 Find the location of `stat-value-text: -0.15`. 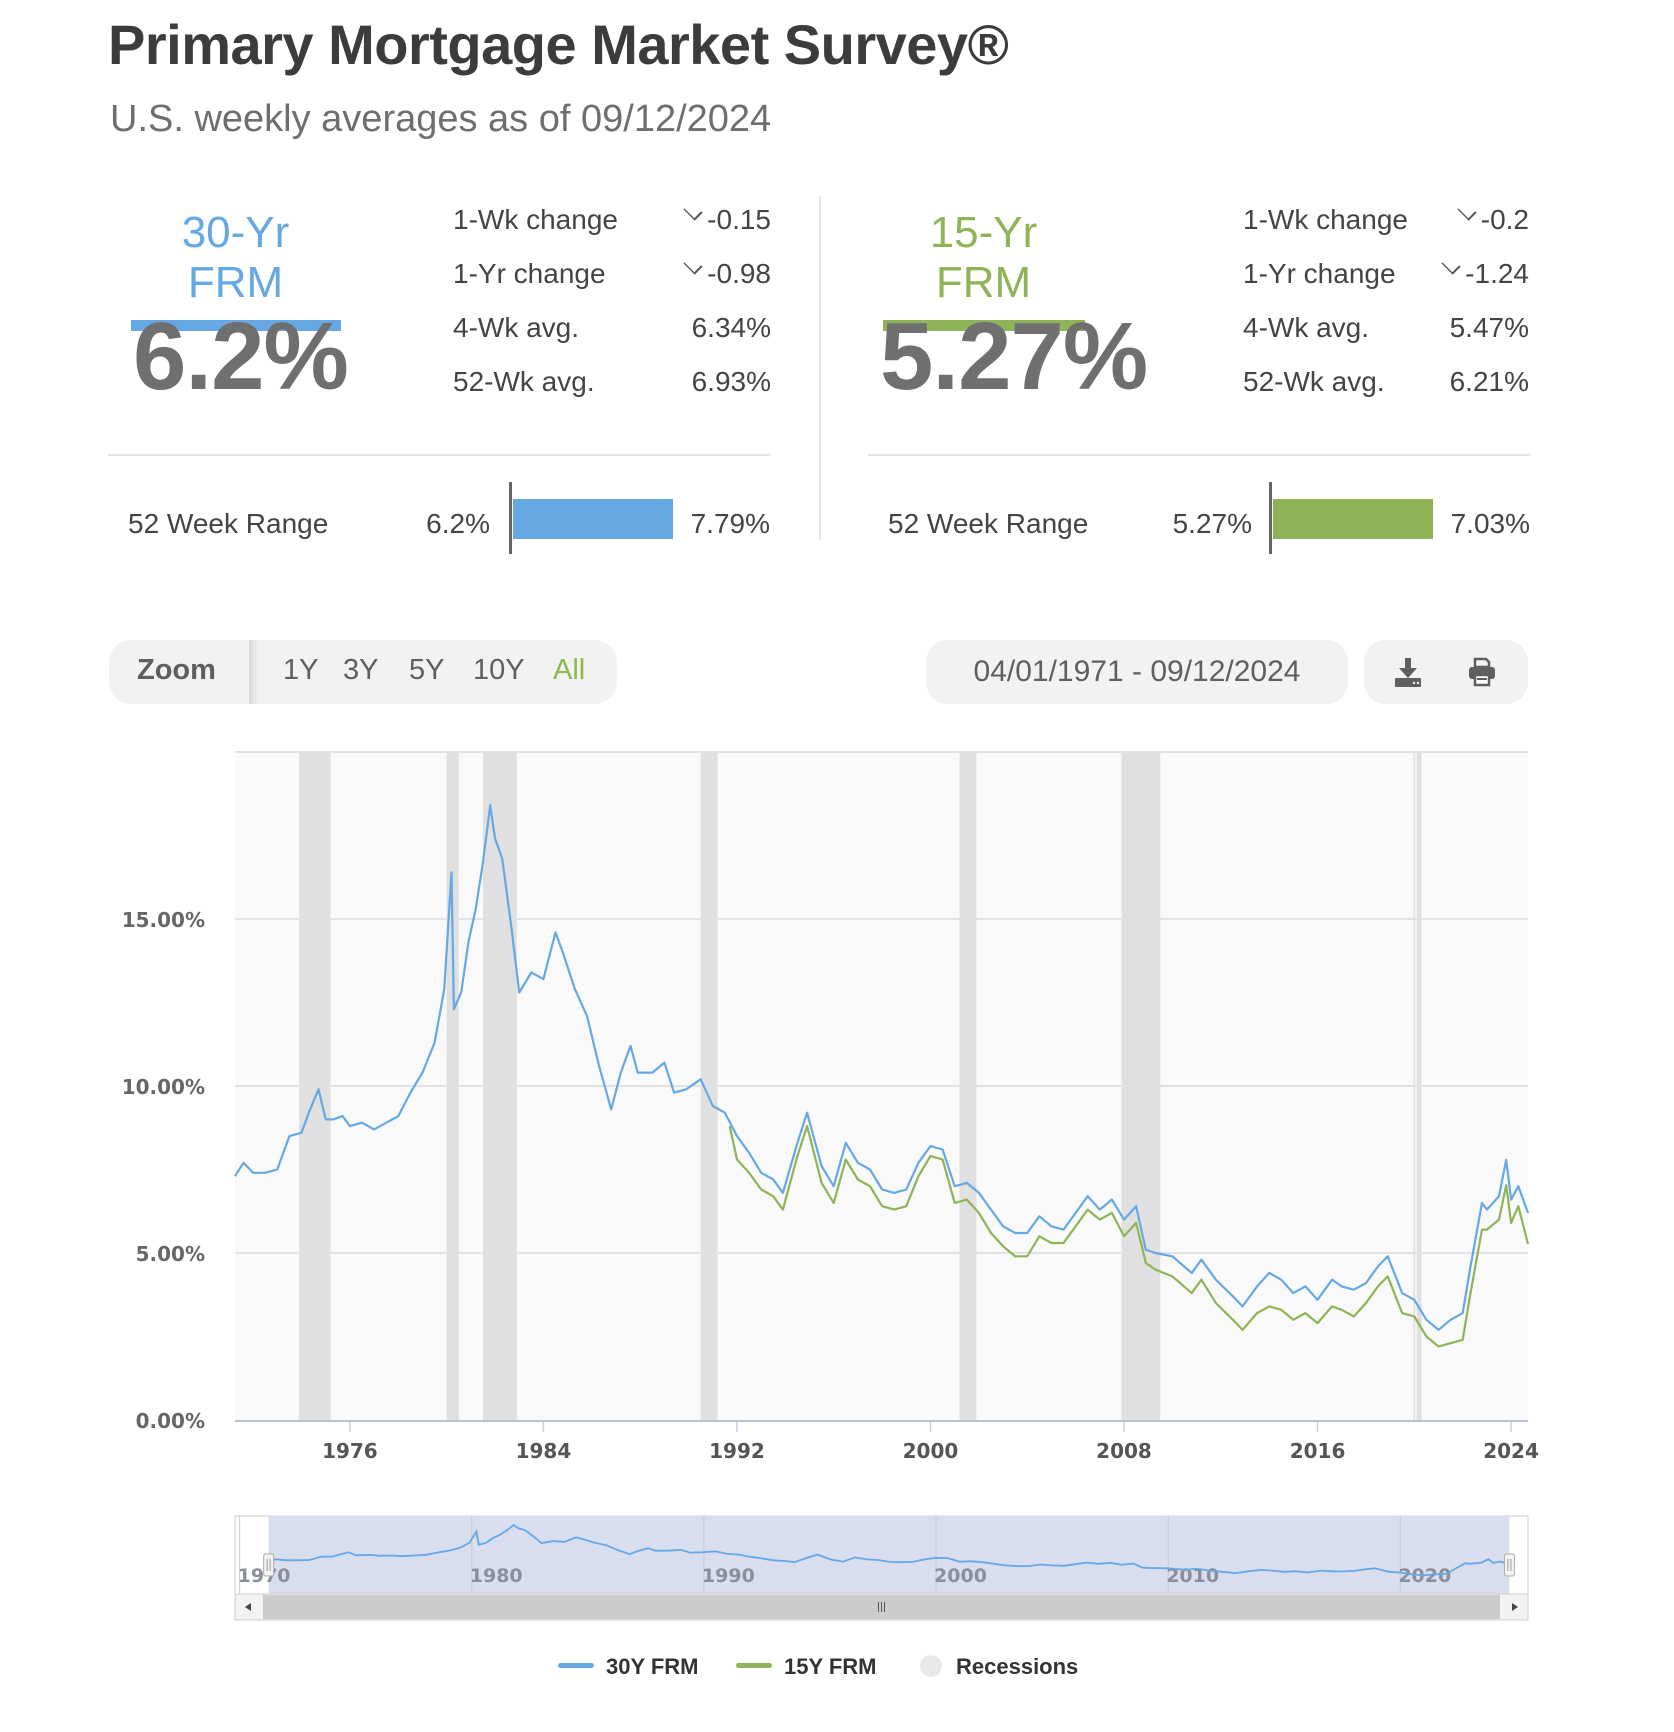

stat-value-text: -0.15 is located at coordinates (739, 219).